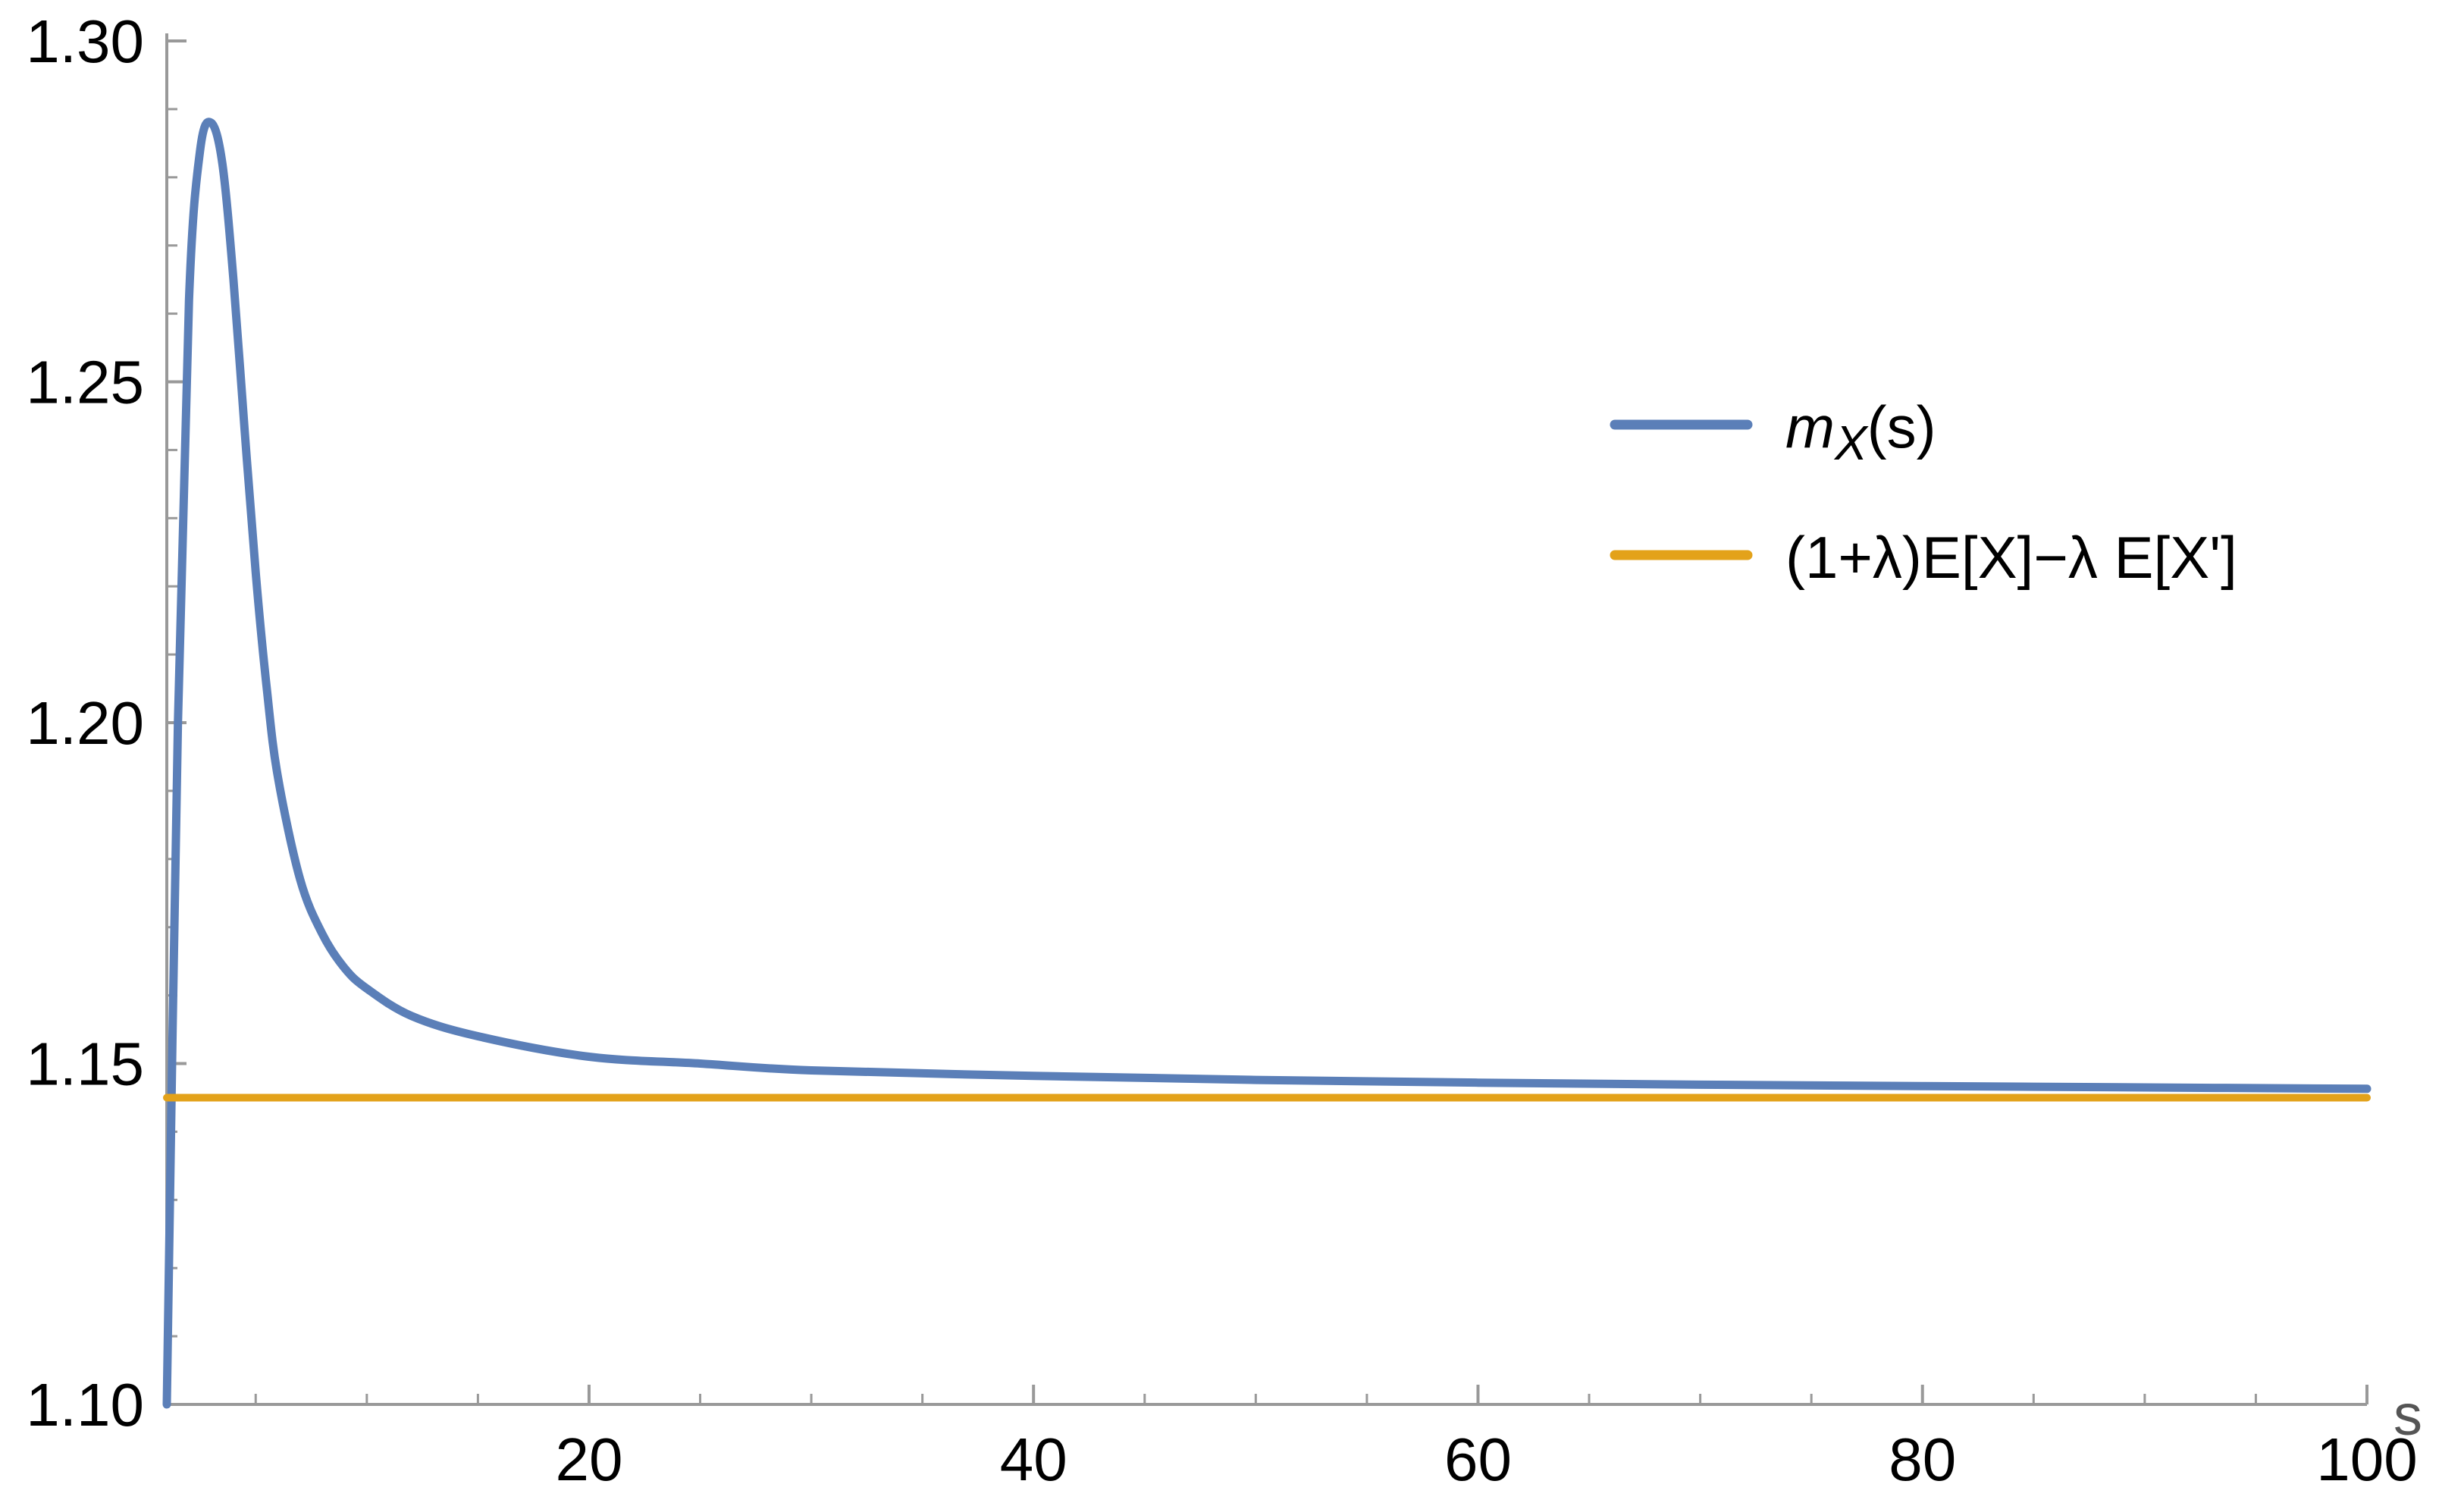  Describe the element at coordinates (85, 723) in the screenshot. I see `y-tick-label: 1.20` at that location.